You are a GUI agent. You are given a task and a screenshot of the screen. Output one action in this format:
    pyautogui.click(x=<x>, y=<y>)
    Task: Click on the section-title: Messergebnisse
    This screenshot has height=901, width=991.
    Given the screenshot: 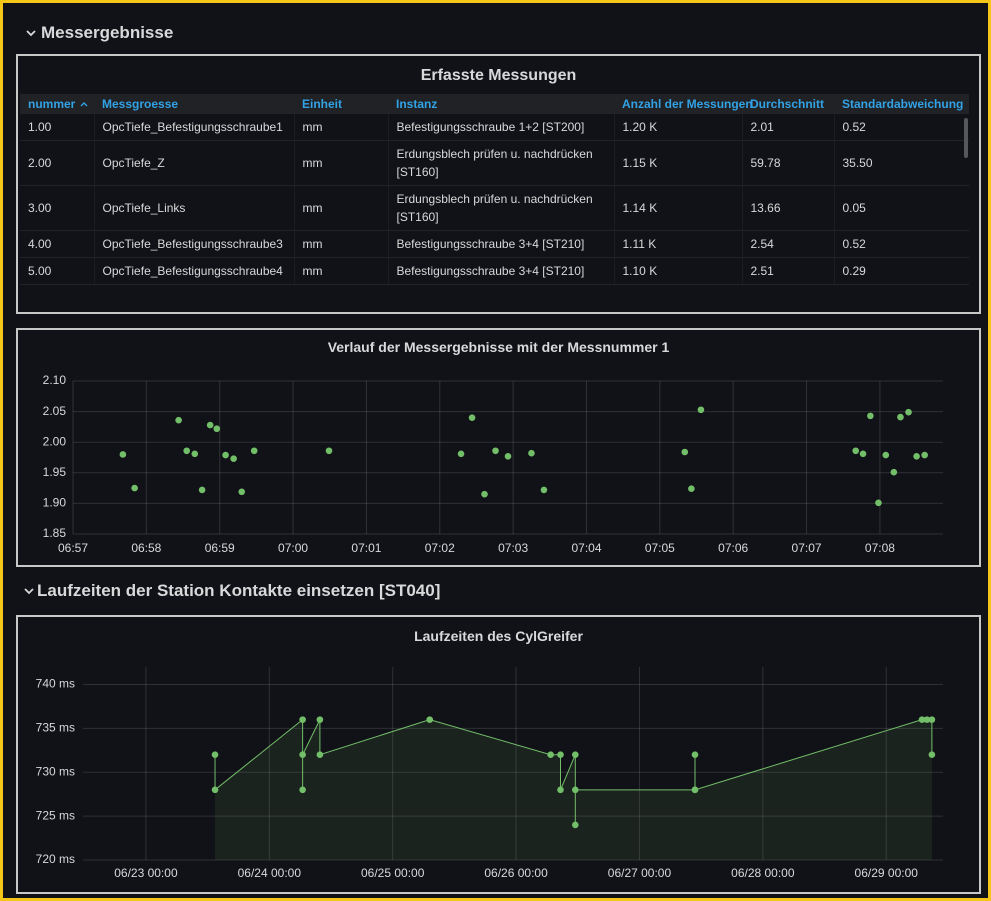 What is the action you would take?
    pyautogui.click(x=107, y=32)
    